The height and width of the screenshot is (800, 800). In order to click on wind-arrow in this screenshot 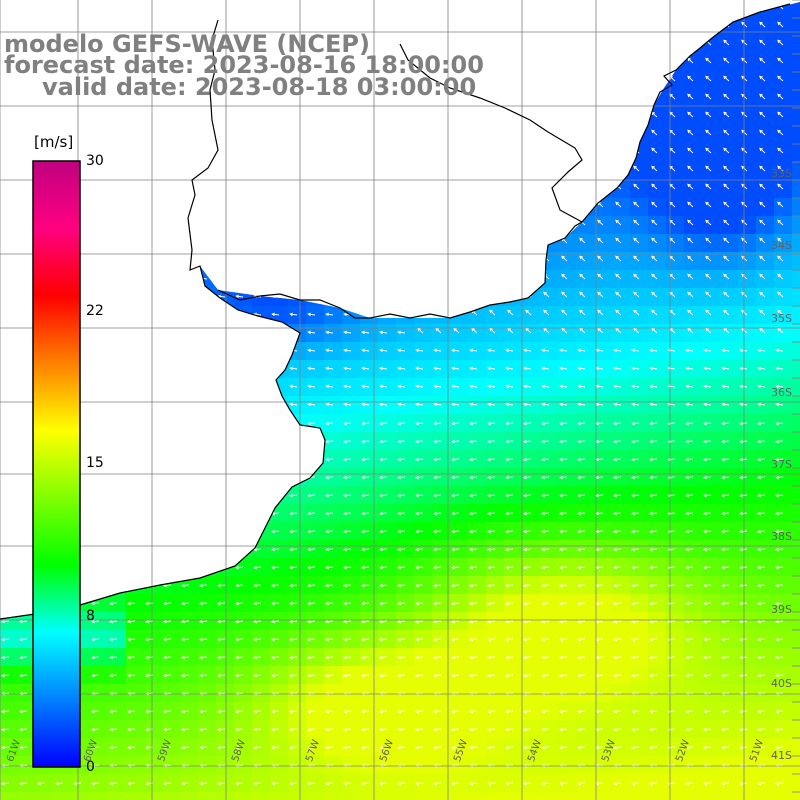, I will do `click(762, 42)`.